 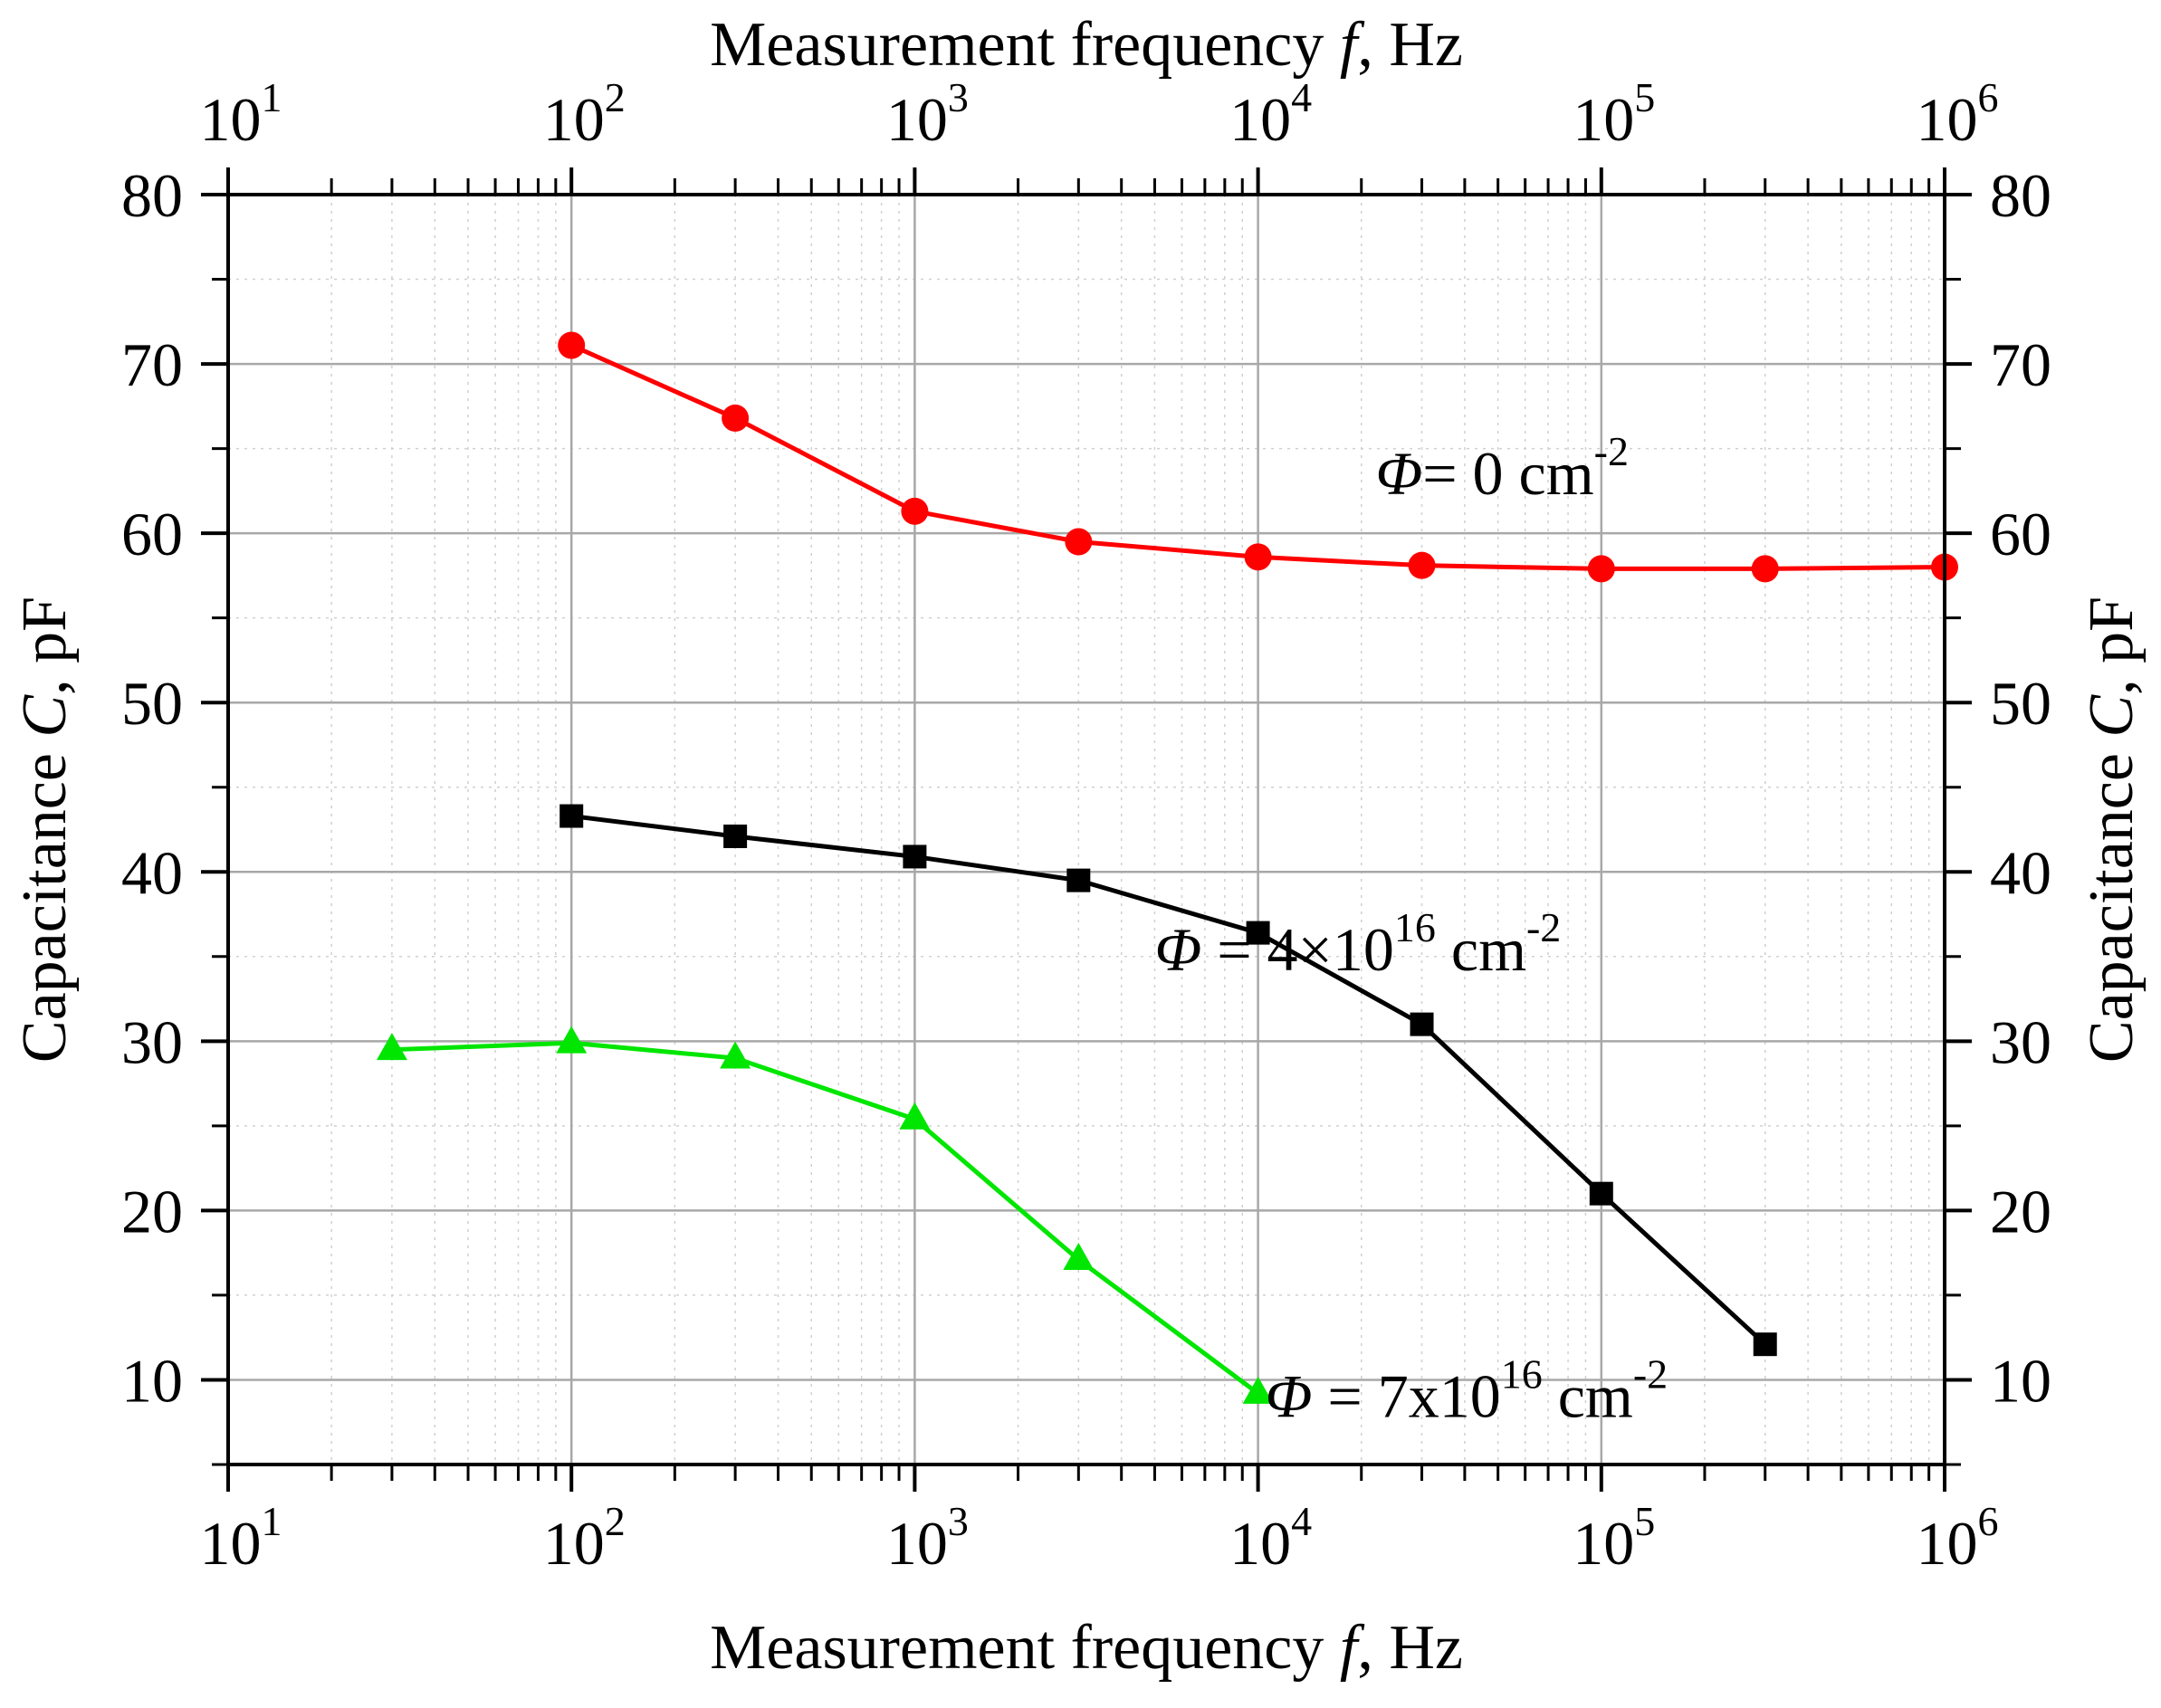 I want to click on y-tick-label-right: 70, so click(x=2020, y=364).